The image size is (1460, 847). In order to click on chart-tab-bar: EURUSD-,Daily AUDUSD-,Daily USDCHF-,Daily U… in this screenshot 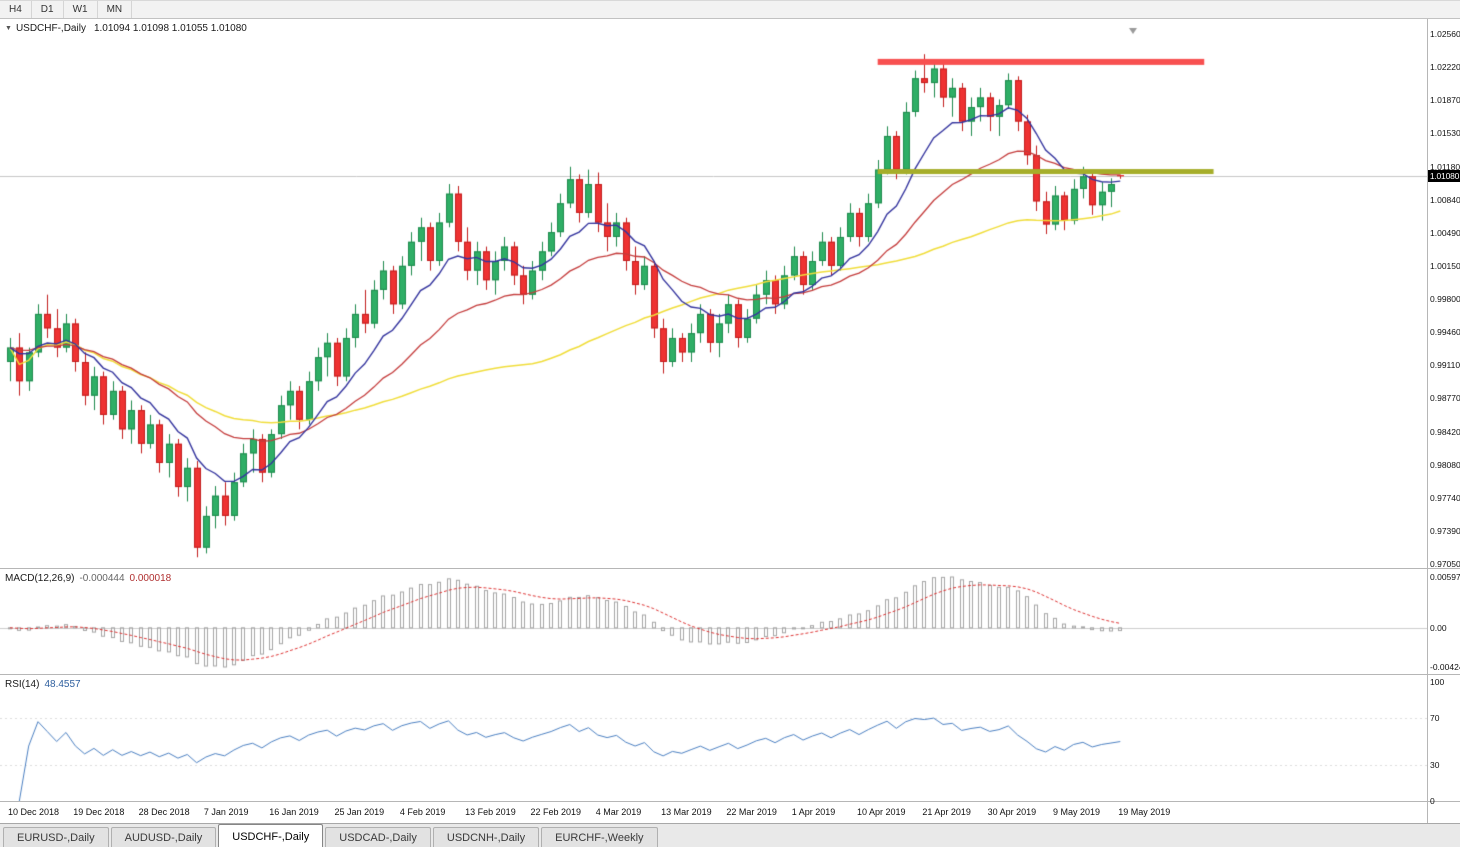, I will do `click(730, 835)`.